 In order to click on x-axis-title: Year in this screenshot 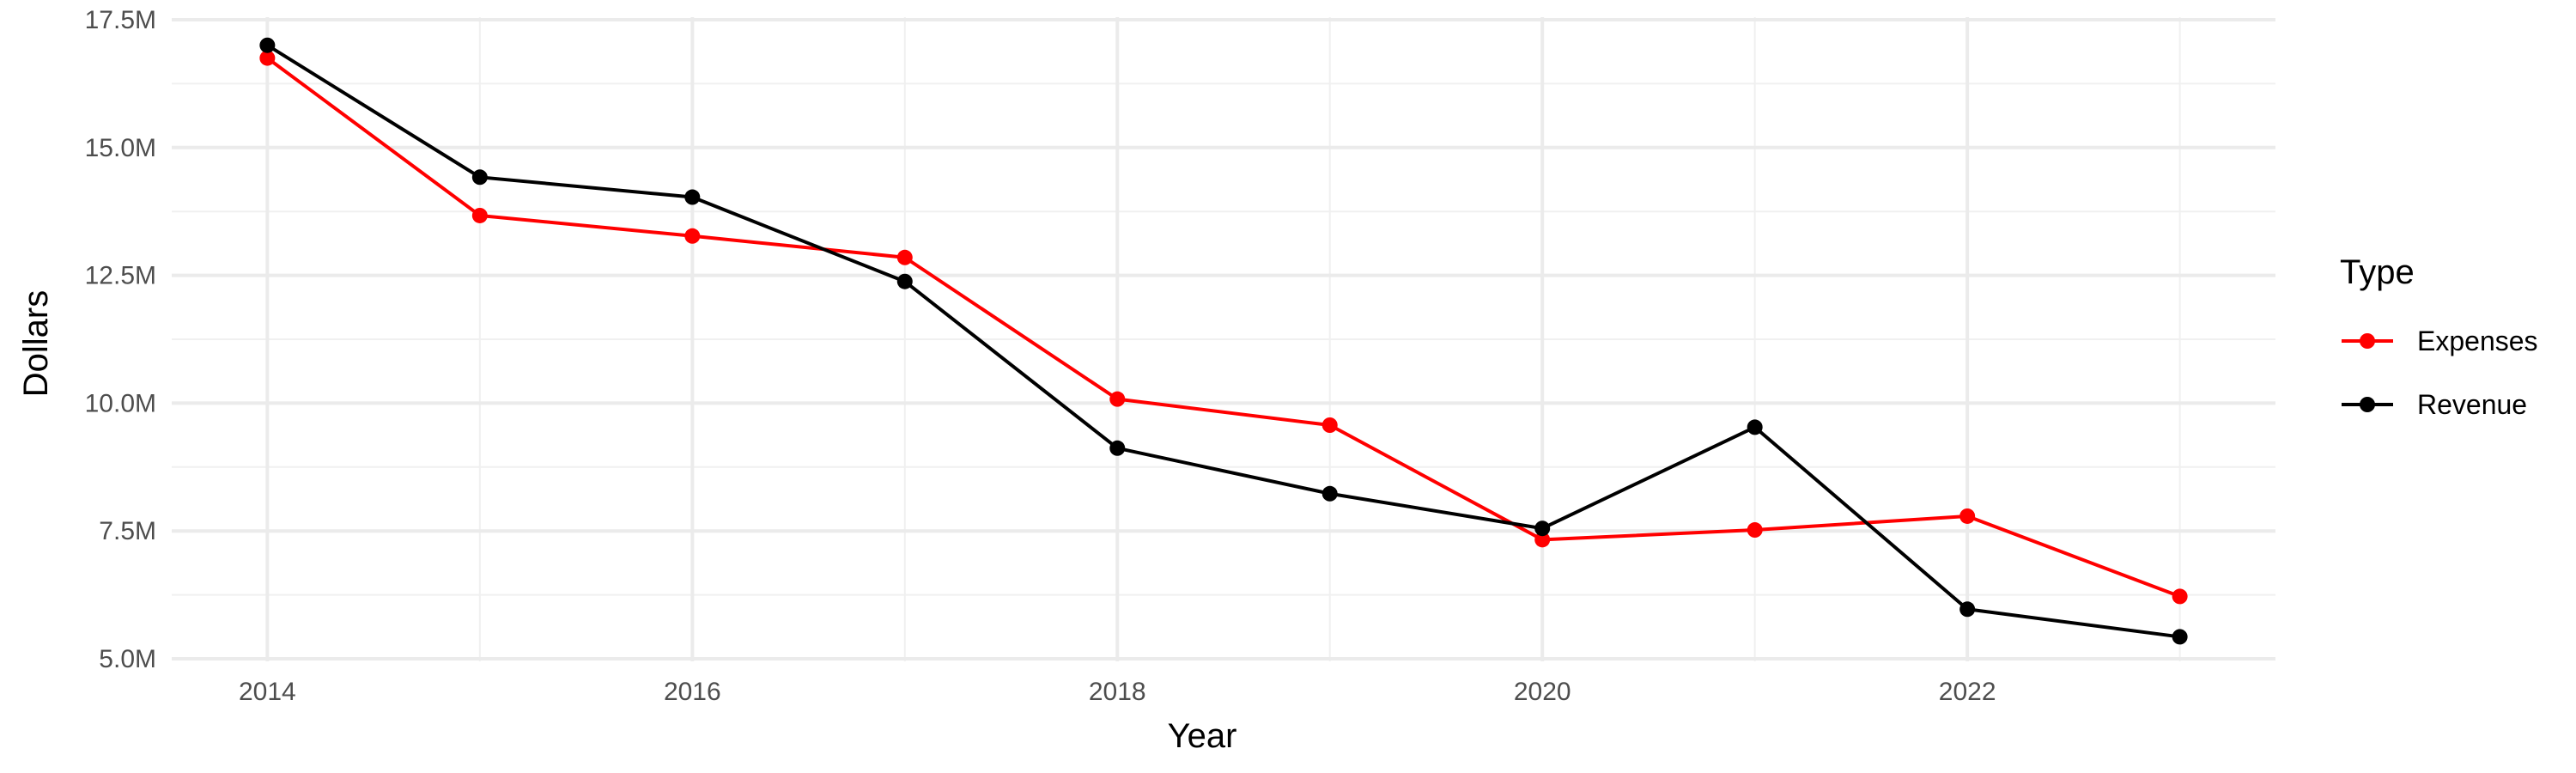, I will do `click(1202, 736)`.